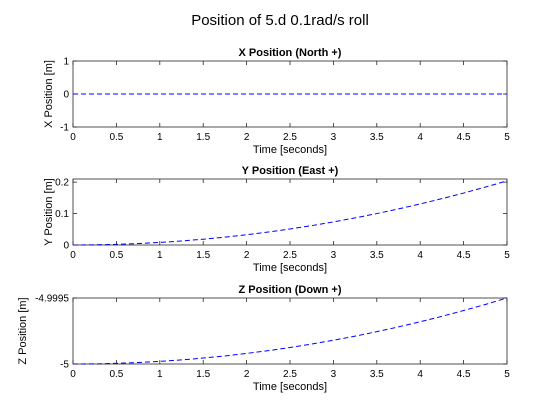 The height and width of the screenshot is (420, 560). I want to click on subplot-title: Z Position (Down +), so click(290, 290).